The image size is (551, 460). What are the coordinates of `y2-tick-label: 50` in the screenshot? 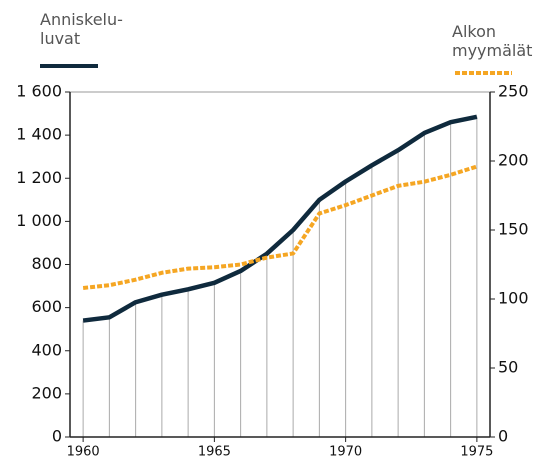 It's located at (508, 367).